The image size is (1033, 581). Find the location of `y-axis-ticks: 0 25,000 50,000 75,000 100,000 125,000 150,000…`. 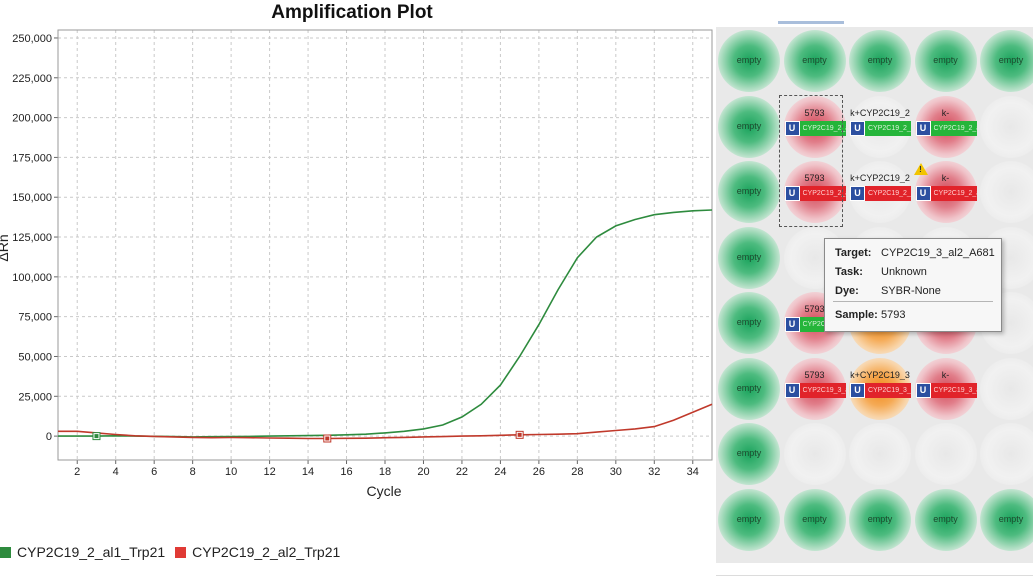

y-axis-ticks: 0 25,000 50,000 75,000 100,000 125,000 150,000… is located at coordinates (35, 238).